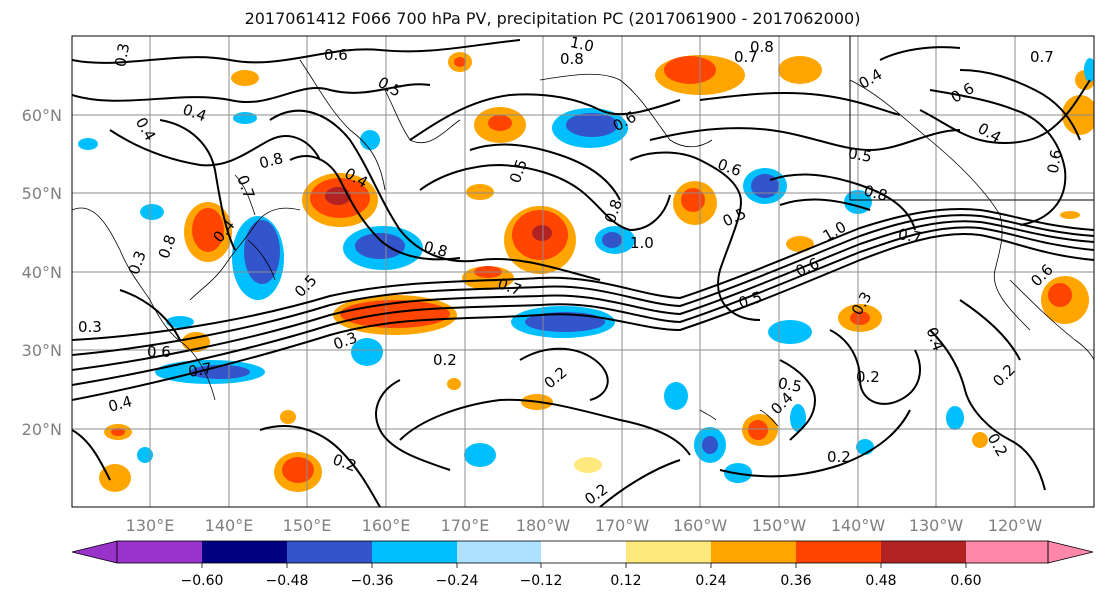 This screenshot has height=601, width=1105. I want to click on lon-label: 180°W, so click(543, 525).